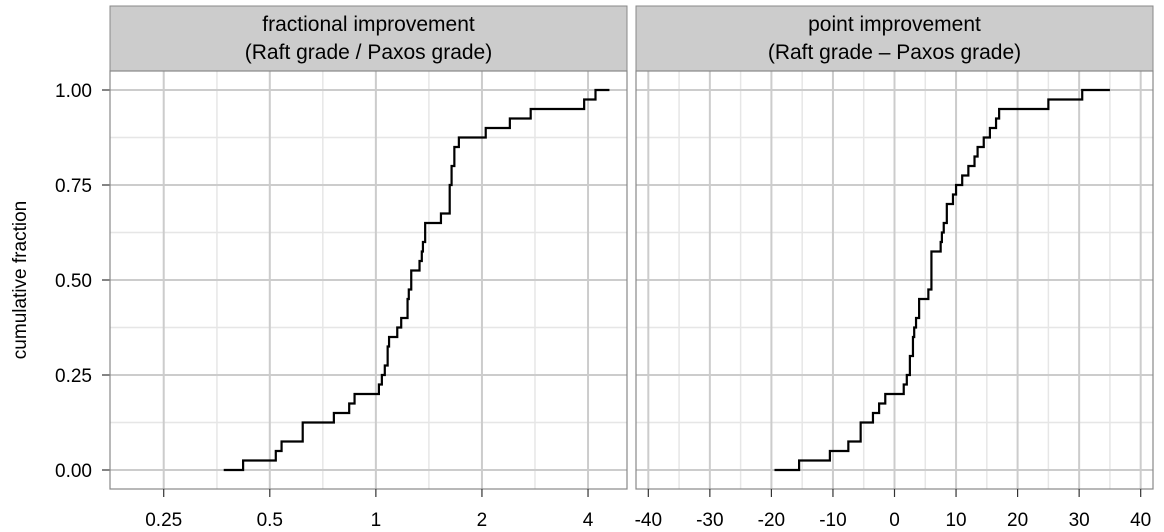 Image resolution: width=1164 pixels, height=532 pixels. I want to click on x-tick-label: 0.25, so click(163, 520).